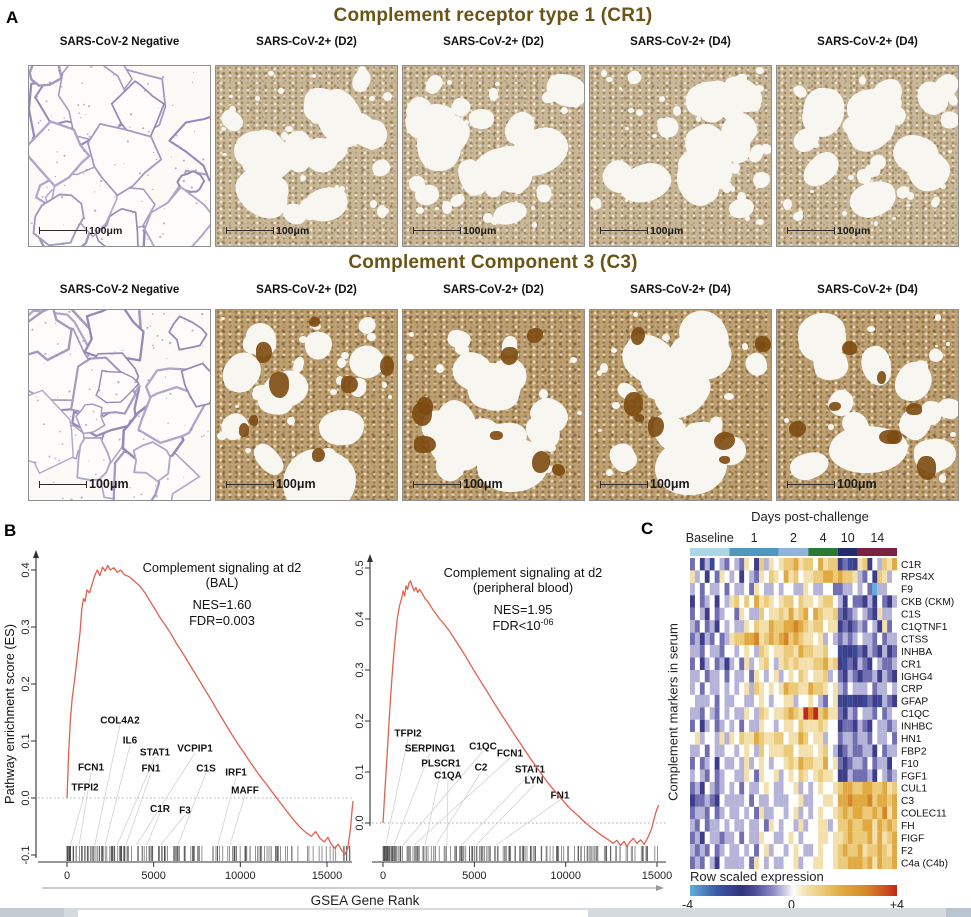 This screenshot has height=917, width=971. What do you see at coordinates (624, 484) in the screenshot?
I see `scale-bar` at bounding box center [624, 484].